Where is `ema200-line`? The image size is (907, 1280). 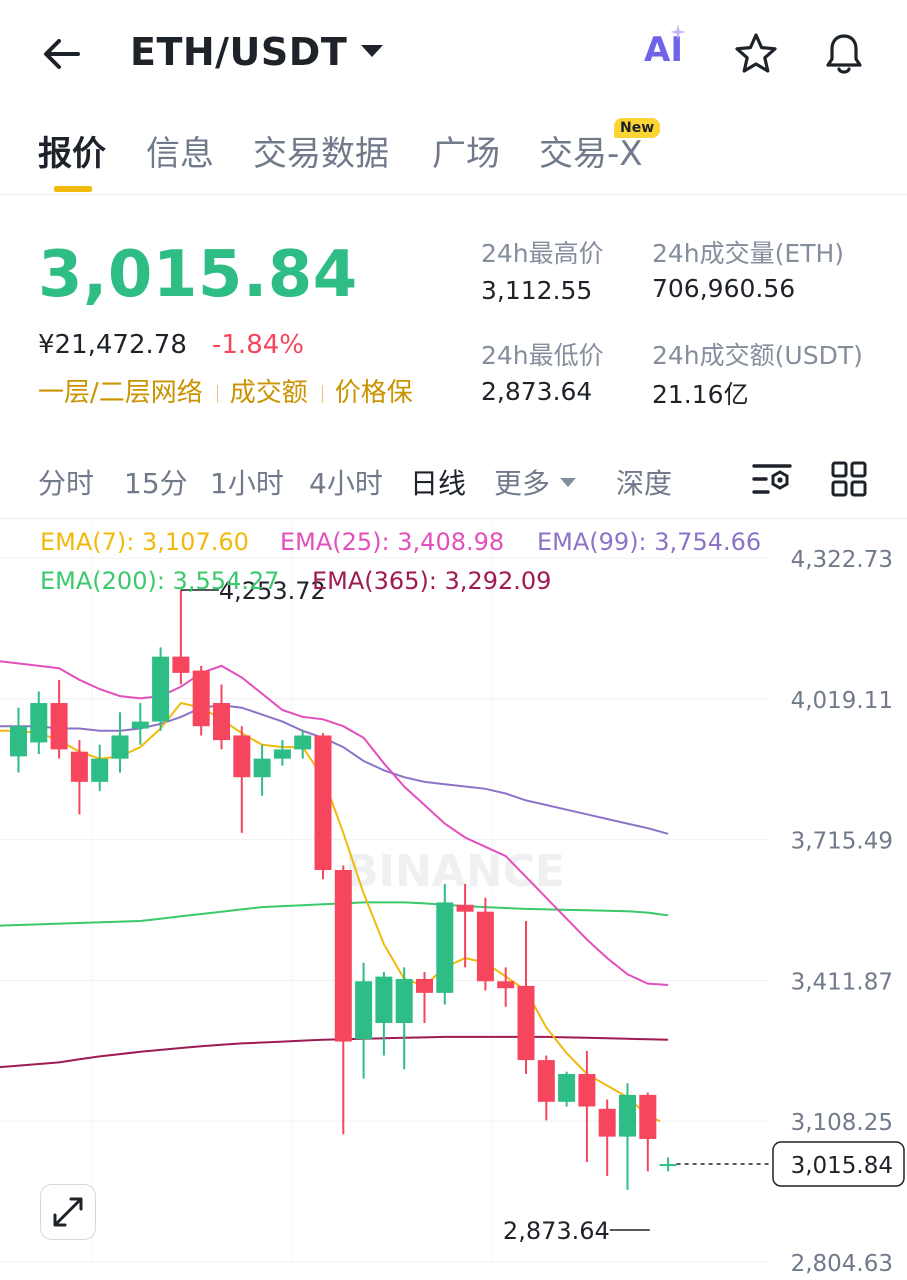 ema200-line is located at coordinates (334, 914).